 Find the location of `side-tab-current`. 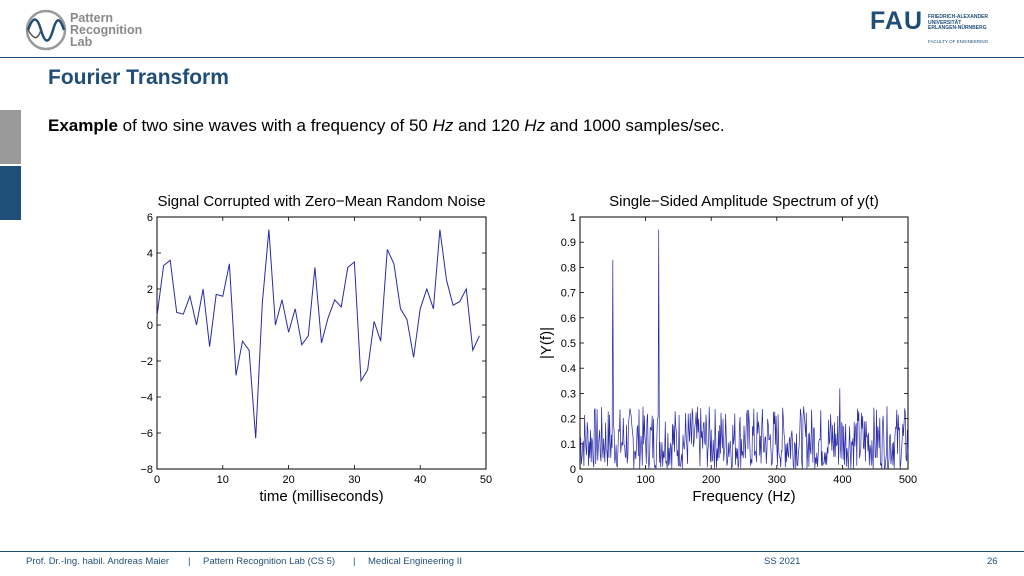

side-tab-current is located at coordinates (10, 193).